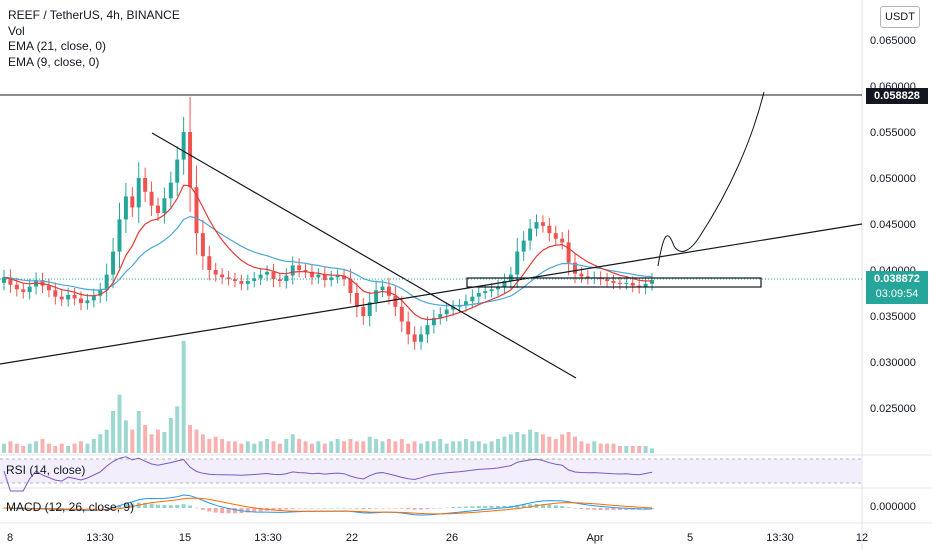 The width and height of the screenshot is (932, 550). What do you see at coordinates (94, 15) in the screenshot?
I see `symbol-title: REEF / TetherUS, 4h, BINANCE` at bounding box center [94, 15].